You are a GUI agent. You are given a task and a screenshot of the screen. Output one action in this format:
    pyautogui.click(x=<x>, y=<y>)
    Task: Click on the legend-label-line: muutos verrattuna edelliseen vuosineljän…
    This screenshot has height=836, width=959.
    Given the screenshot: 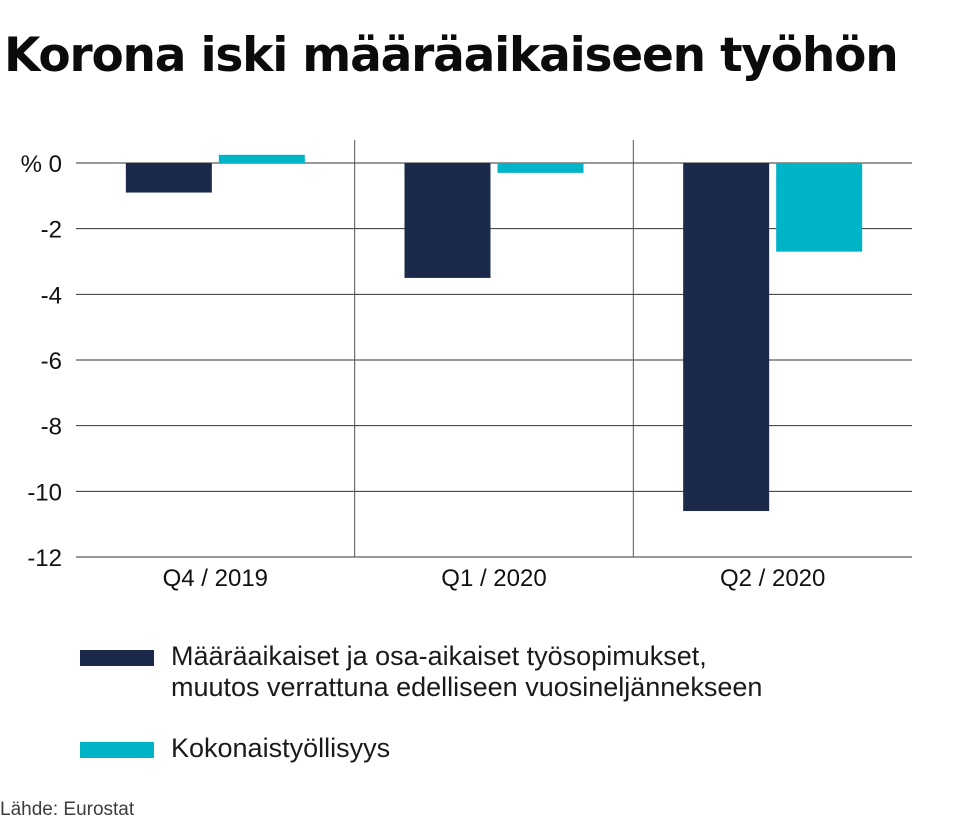 What is the action you would take?
    pyautogui.click(x=467, y=687)
    